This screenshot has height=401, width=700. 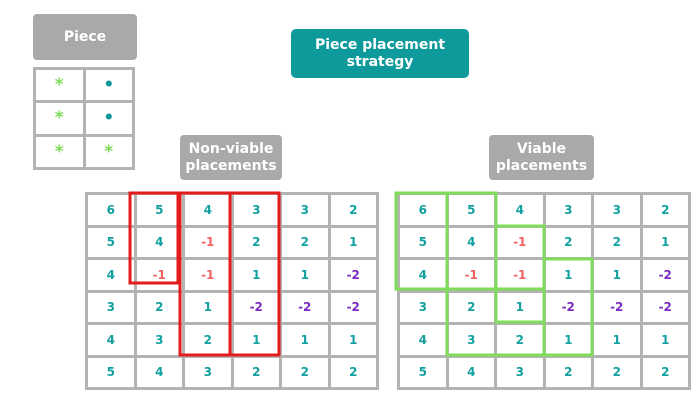 What do you see at coordinates (541, 149) in the screenshot?
I see `viable-label-line-1: Viable` at bounding box center [541, 149].